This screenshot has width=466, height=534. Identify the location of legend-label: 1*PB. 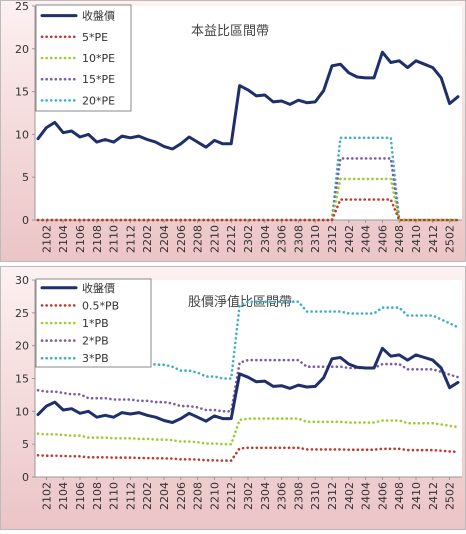
(95, 323).